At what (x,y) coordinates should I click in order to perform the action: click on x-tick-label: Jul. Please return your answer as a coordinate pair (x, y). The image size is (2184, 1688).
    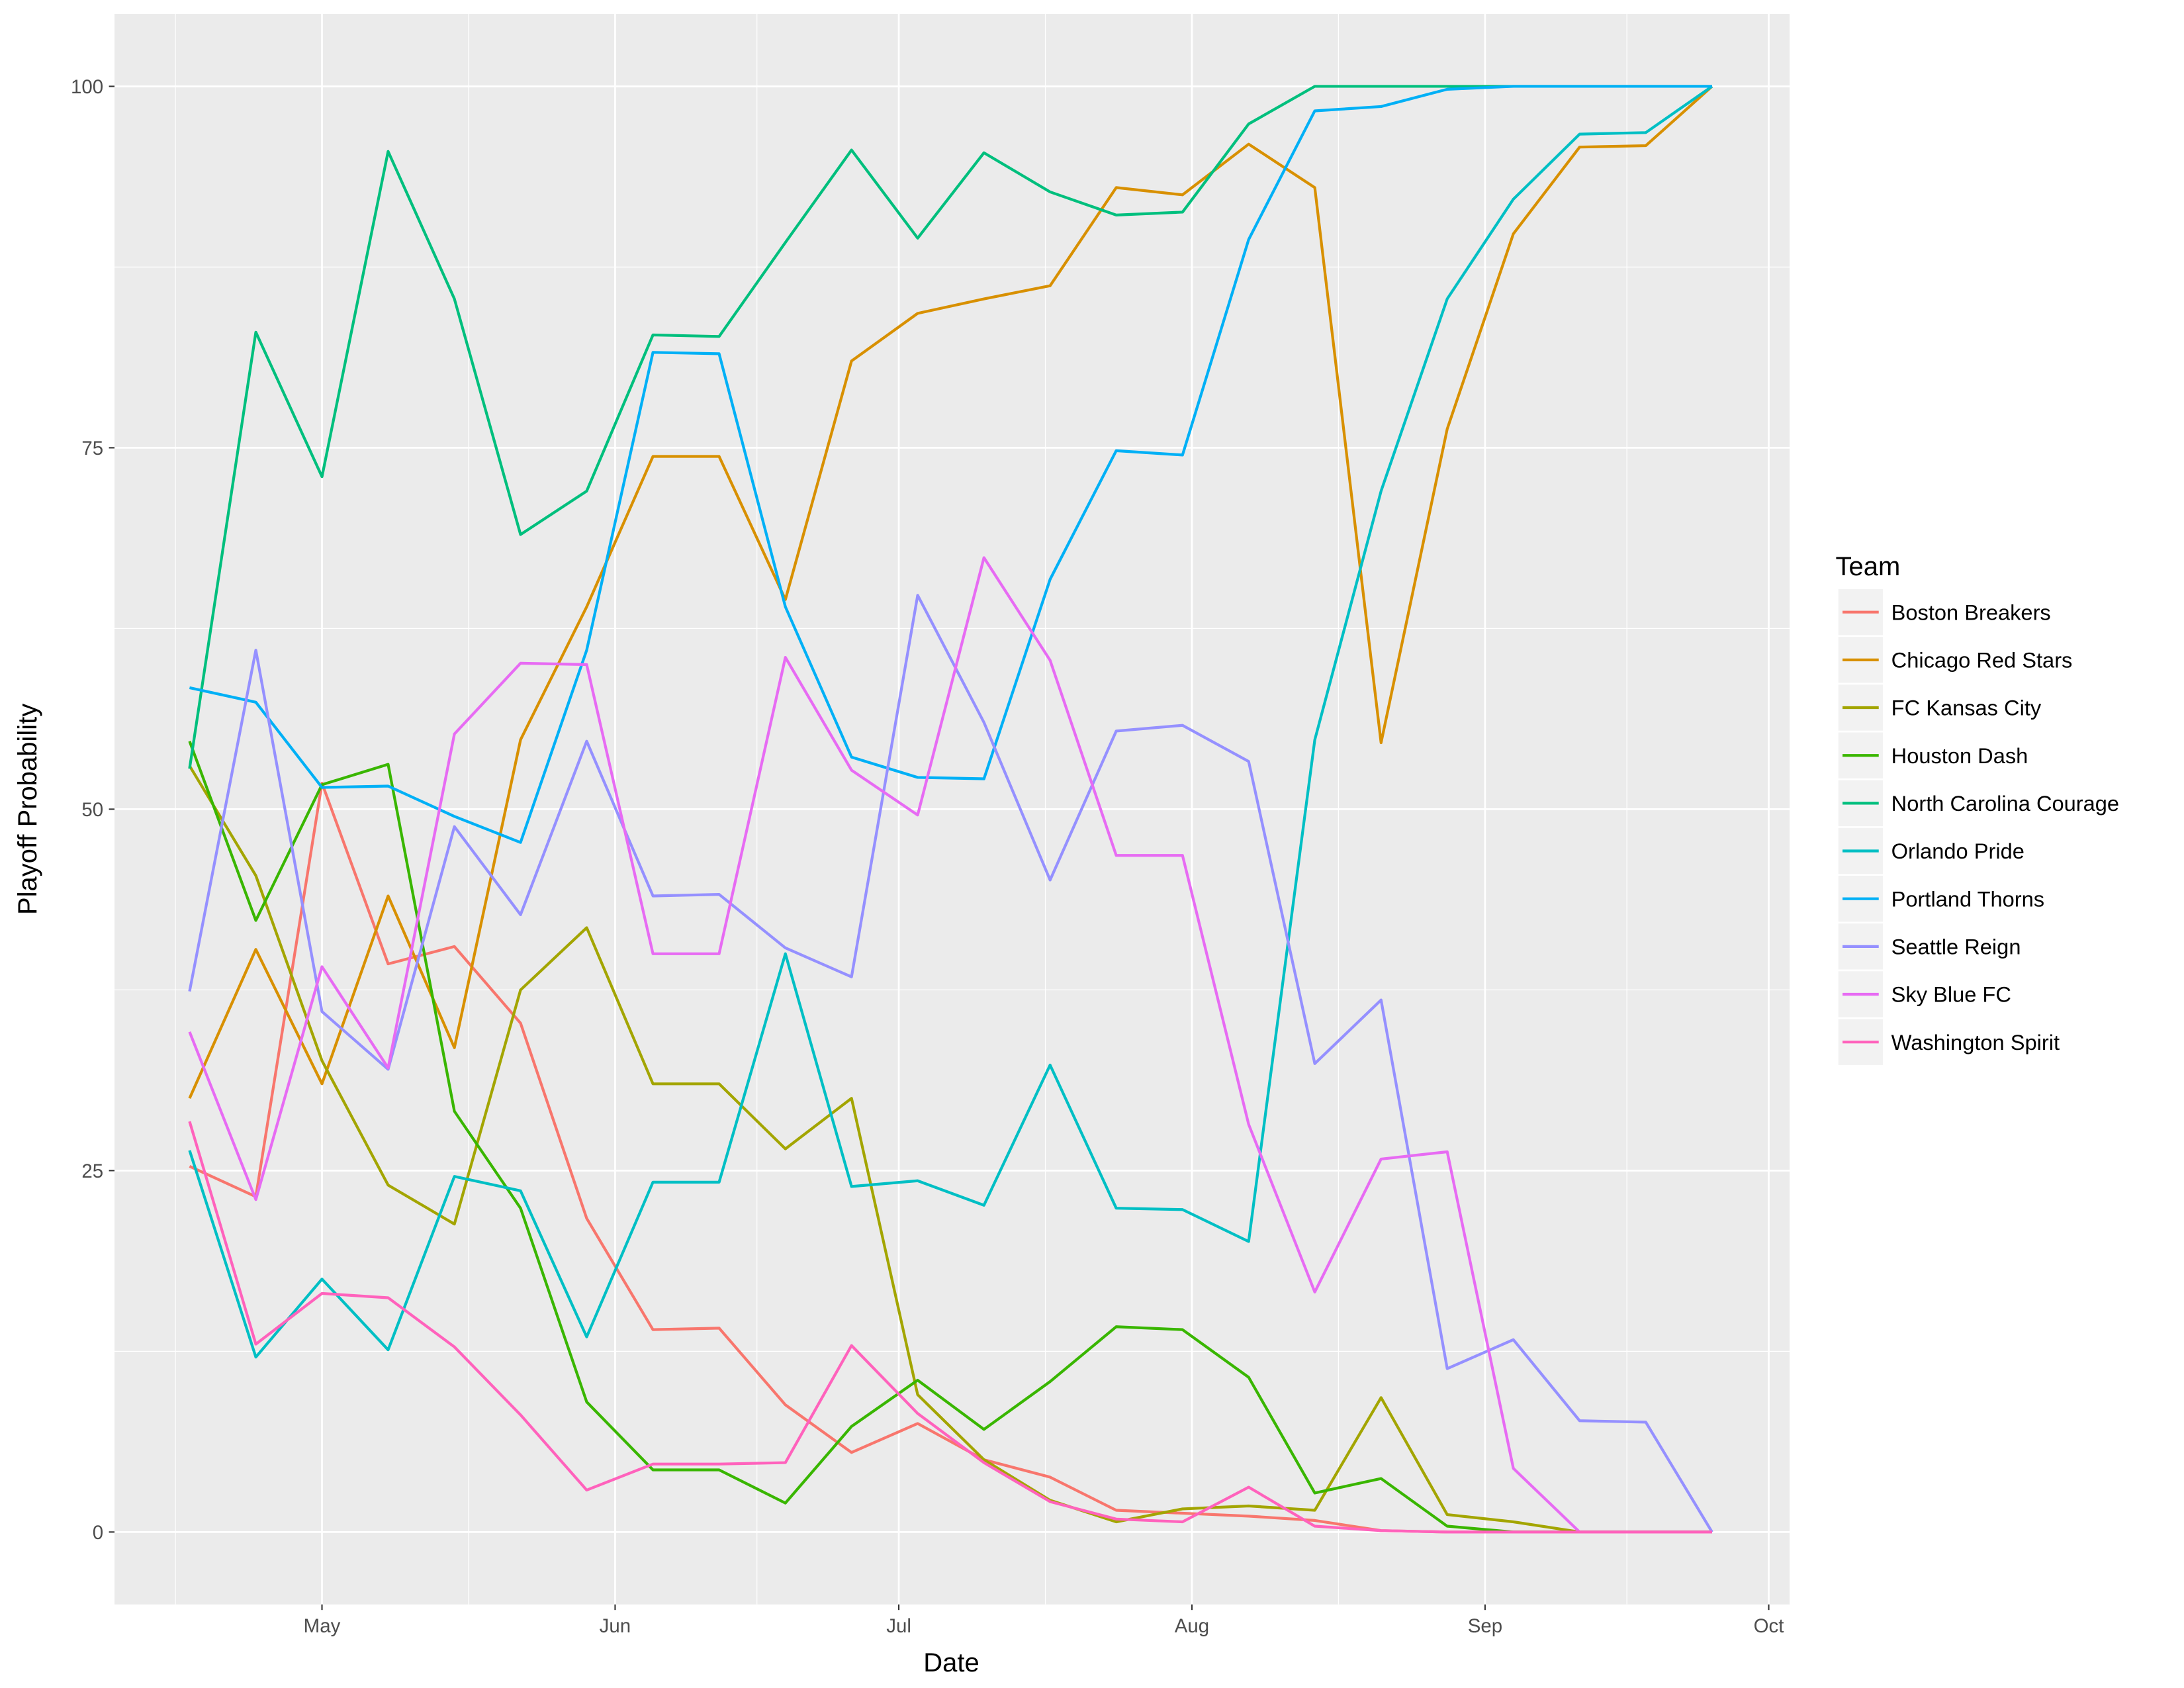
    Looking at the image, I should click on (899, 1626).